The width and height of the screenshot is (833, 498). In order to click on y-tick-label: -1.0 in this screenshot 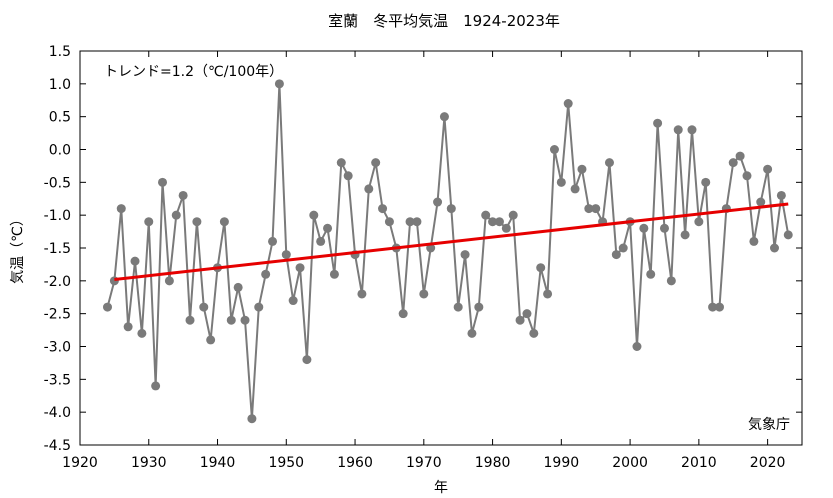, I will do `click(57, 216)`.